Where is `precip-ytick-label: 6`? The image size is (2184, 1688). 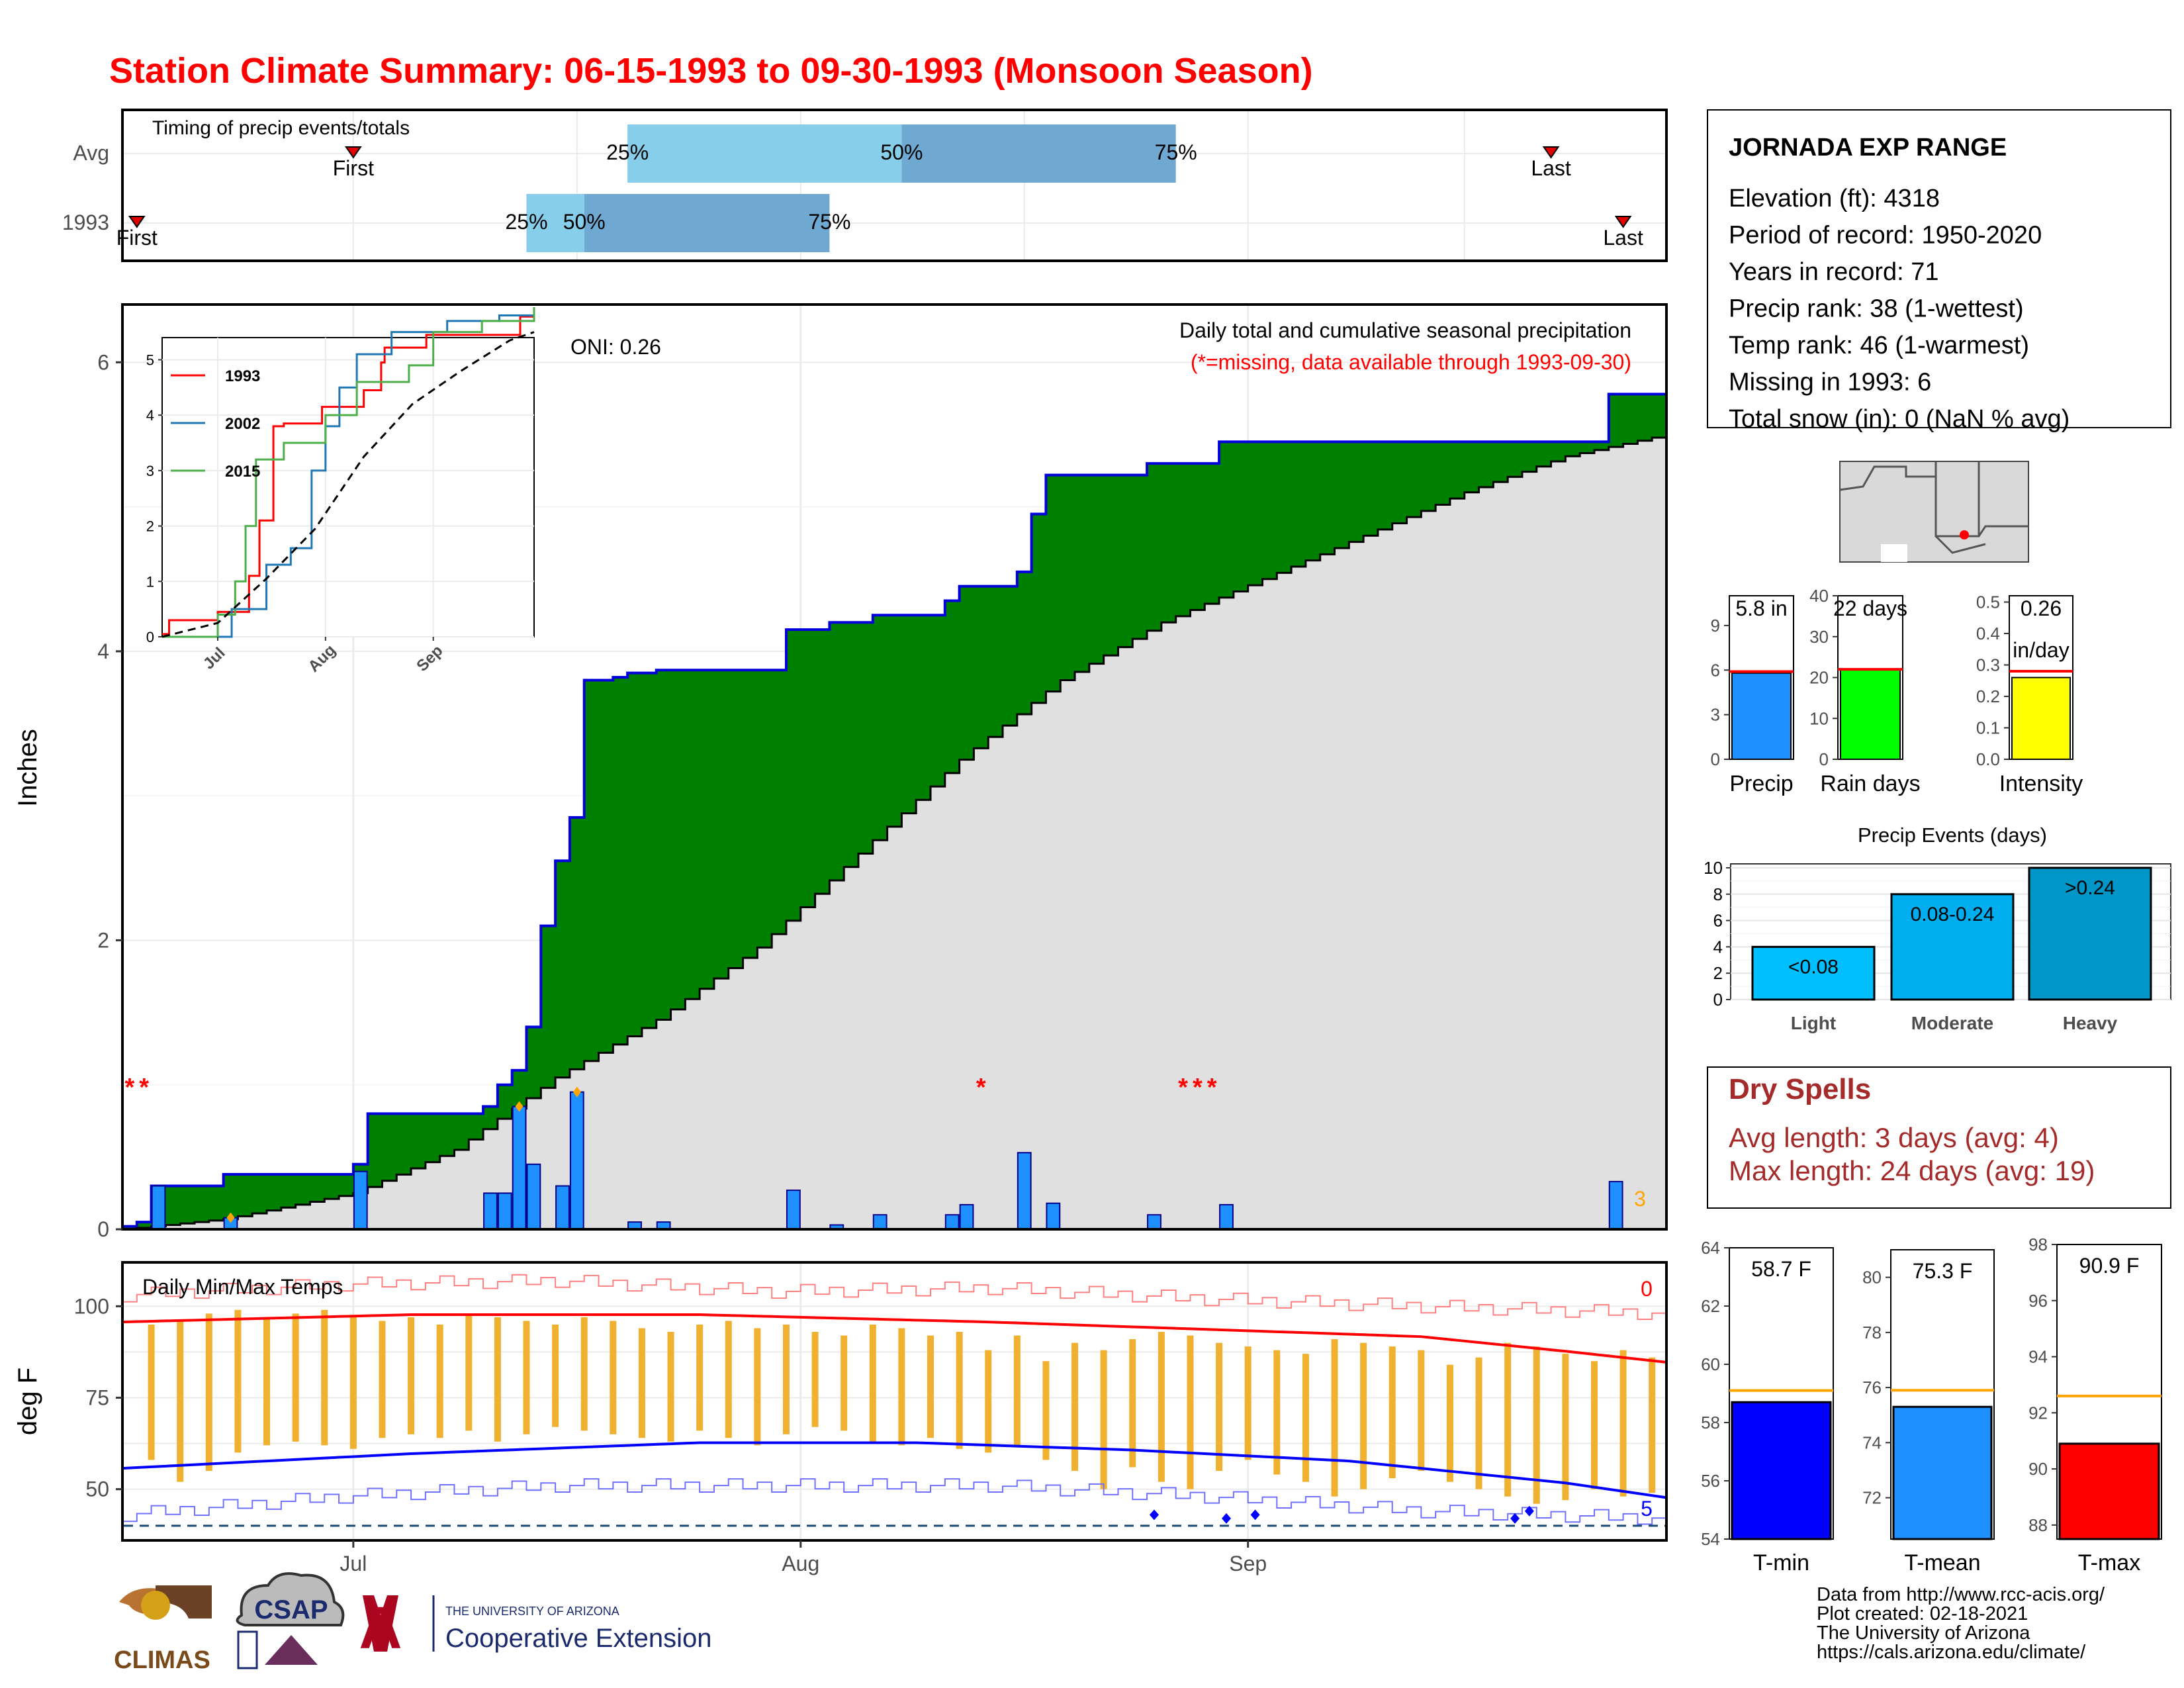
precip-ytick-label: 6 is located at coordinates (103, 362).